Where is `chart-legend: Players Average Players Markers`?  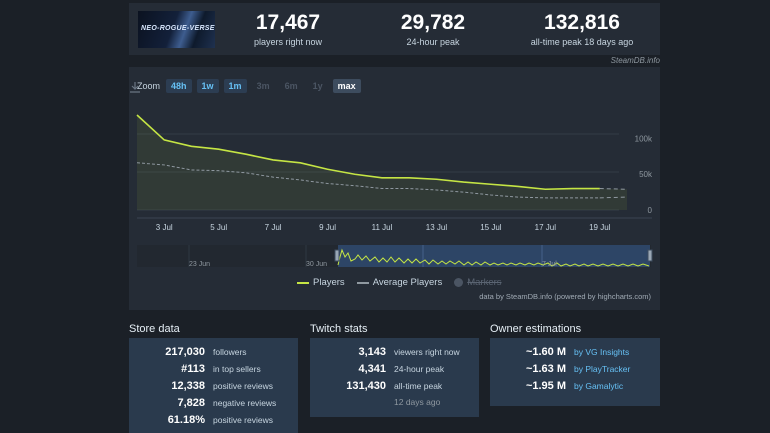
chart-legend: Players Average Players Markers is located at coordinates (405, 282).